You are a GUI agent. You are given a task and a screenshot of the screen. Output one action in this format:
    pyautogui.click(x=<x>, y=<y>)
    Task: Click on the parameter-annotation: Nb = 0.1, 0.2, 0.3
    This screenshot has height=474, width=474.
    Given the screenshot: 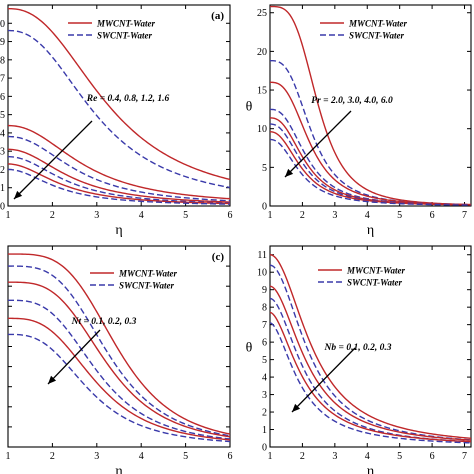 What is the action you would take?
    pyautogui.click(x=358, y=348)
    